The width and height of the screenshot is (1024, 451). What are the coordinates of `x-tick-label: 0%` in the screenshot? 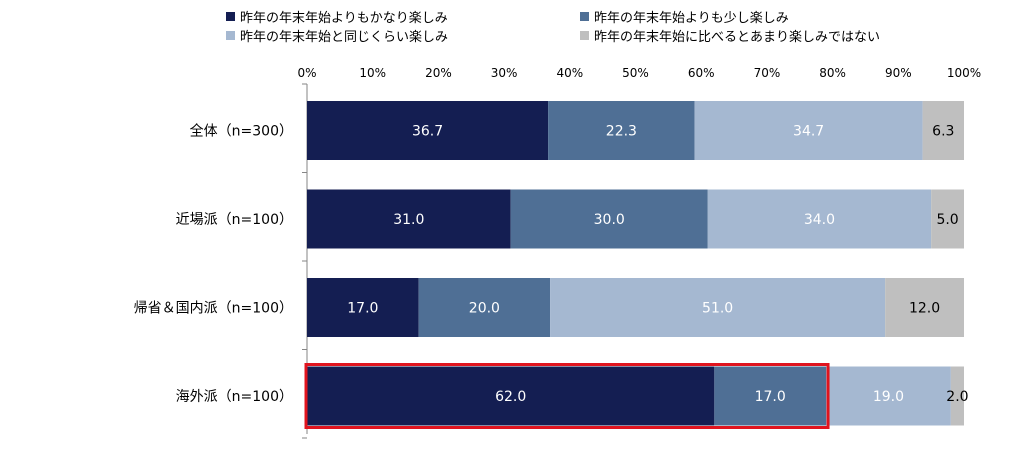 It's located at (306, 73).